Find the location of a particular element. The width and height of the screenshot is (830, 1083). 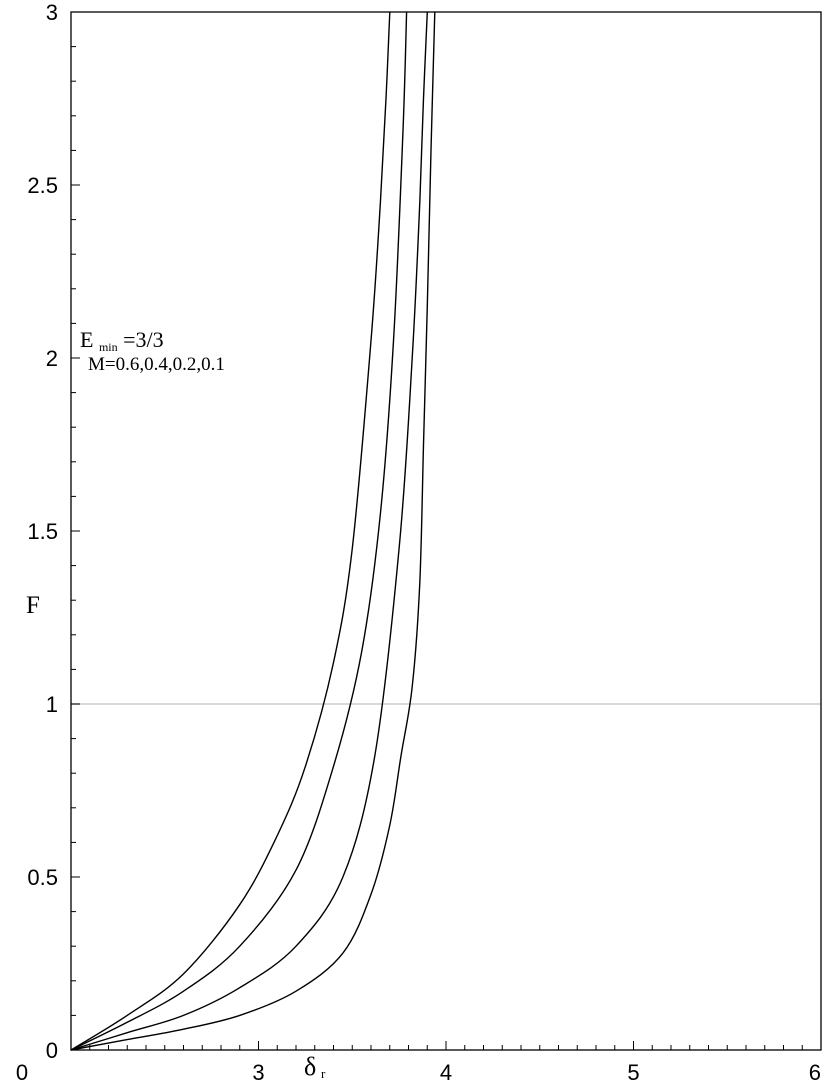

x-tick-label: 4 is located at coordinates (446, 1071).